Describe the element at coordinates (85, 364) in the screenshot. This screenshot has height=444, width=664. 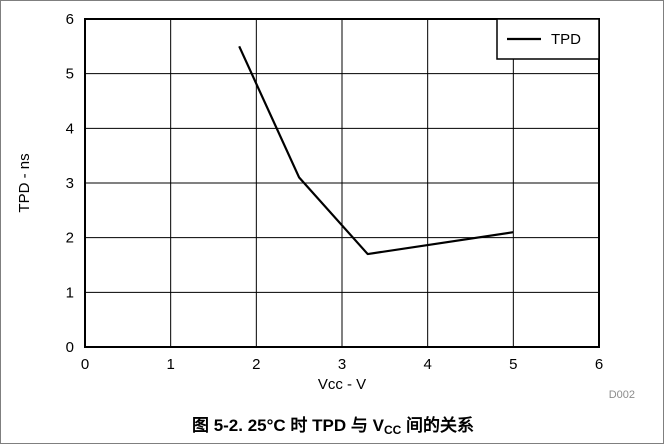
I see `x-tick-label: 0` at that location.